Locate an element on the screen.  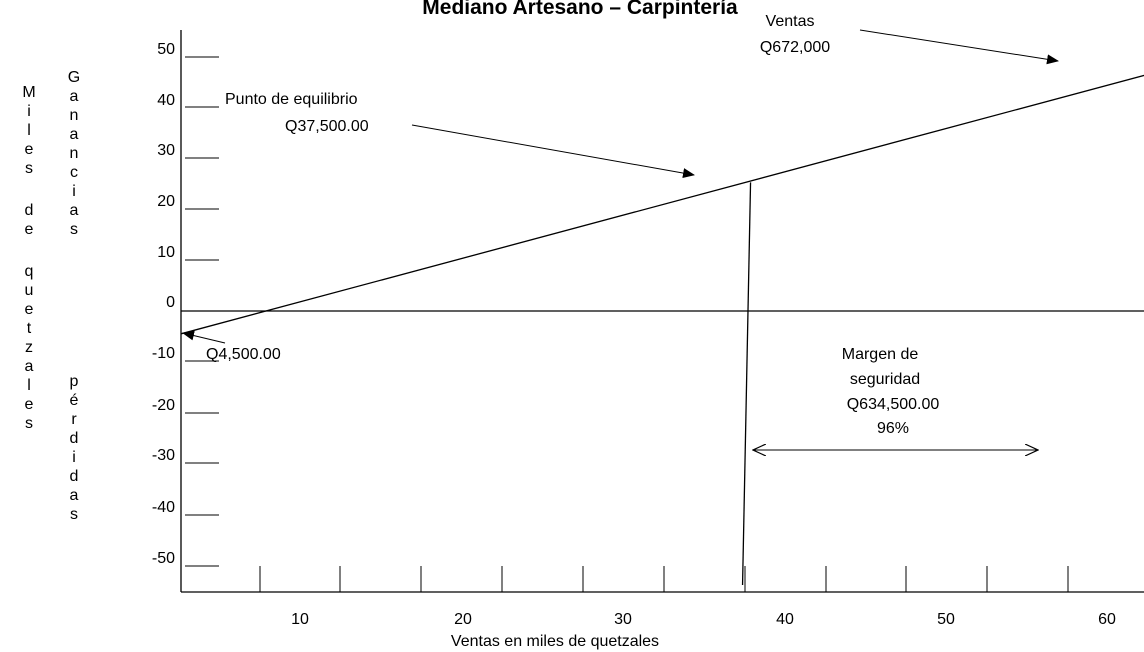
y-axis-label-letter: M is located at coordinates (28, 92).